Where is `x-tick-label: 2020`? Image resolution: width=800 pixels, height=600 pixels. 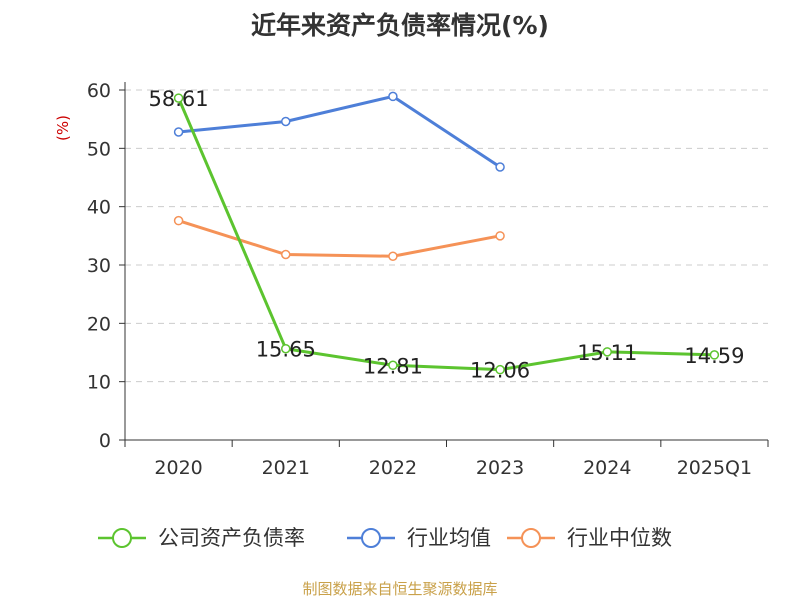
x-tick-label: 2020 is located at coordinates (178, 468).